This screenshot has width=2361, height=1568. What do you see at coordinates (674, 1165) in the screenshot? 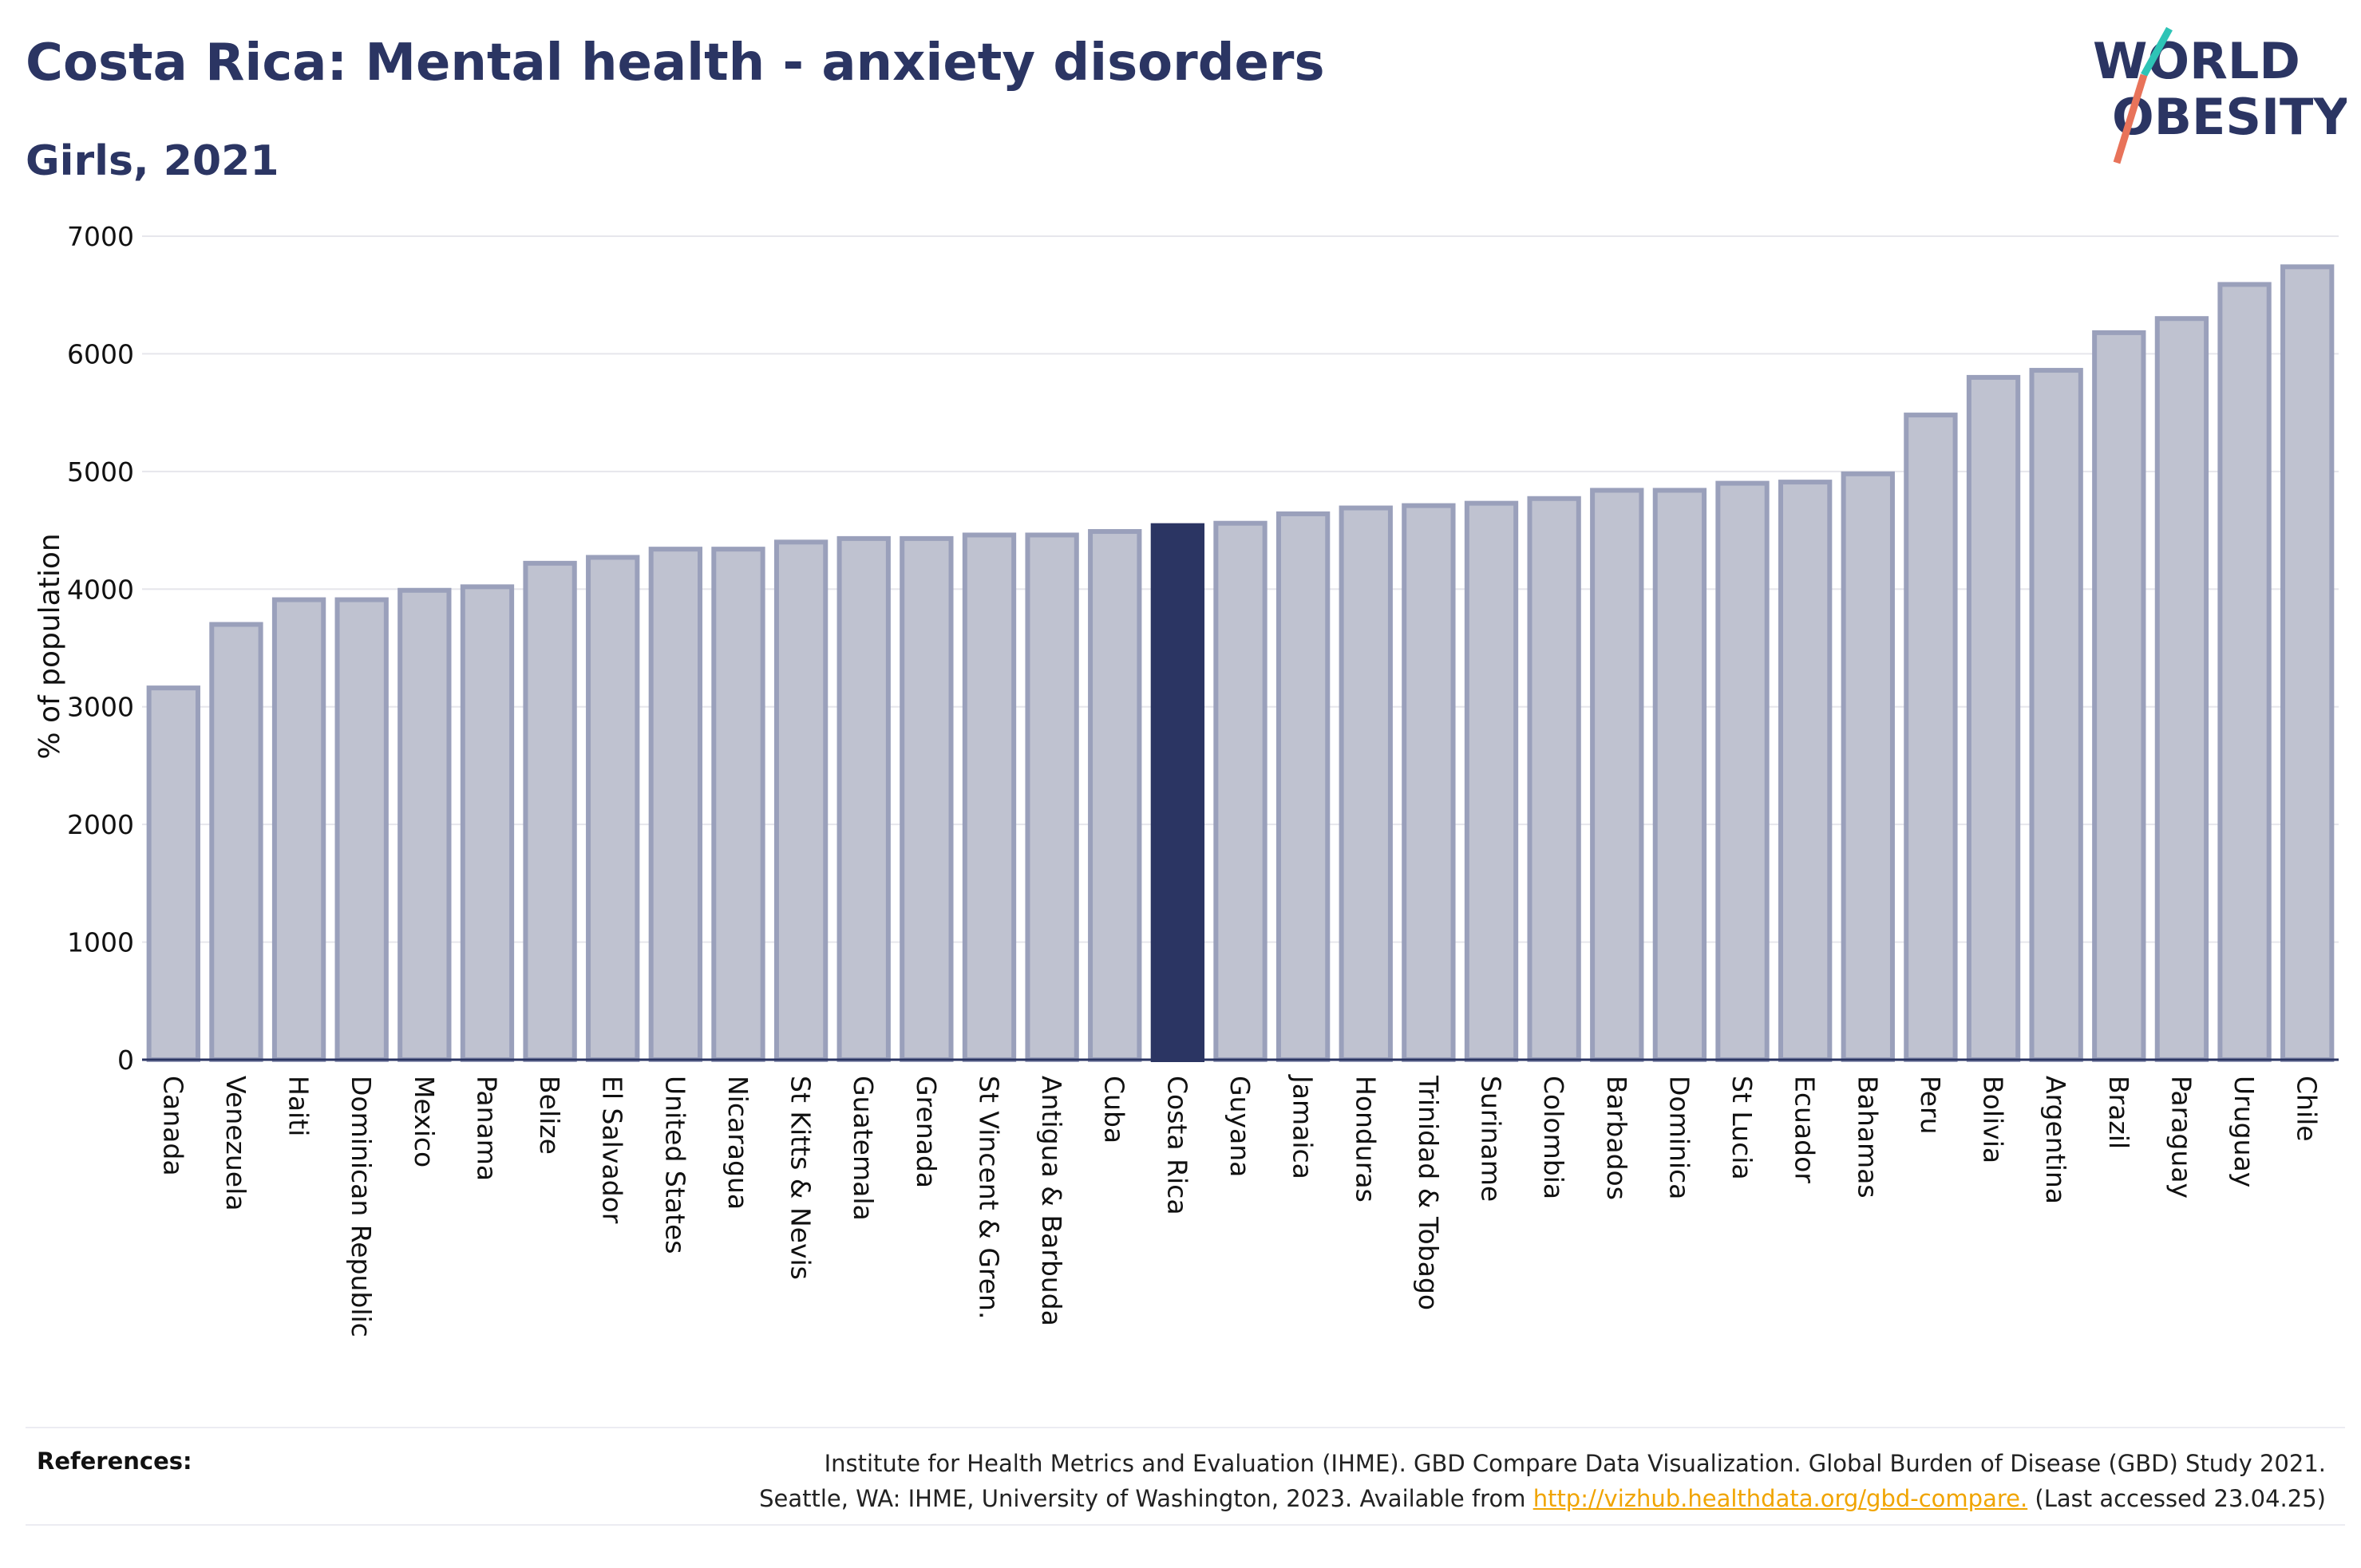
I see `x-tick-label: United States` at bounding box center [674, 1165].